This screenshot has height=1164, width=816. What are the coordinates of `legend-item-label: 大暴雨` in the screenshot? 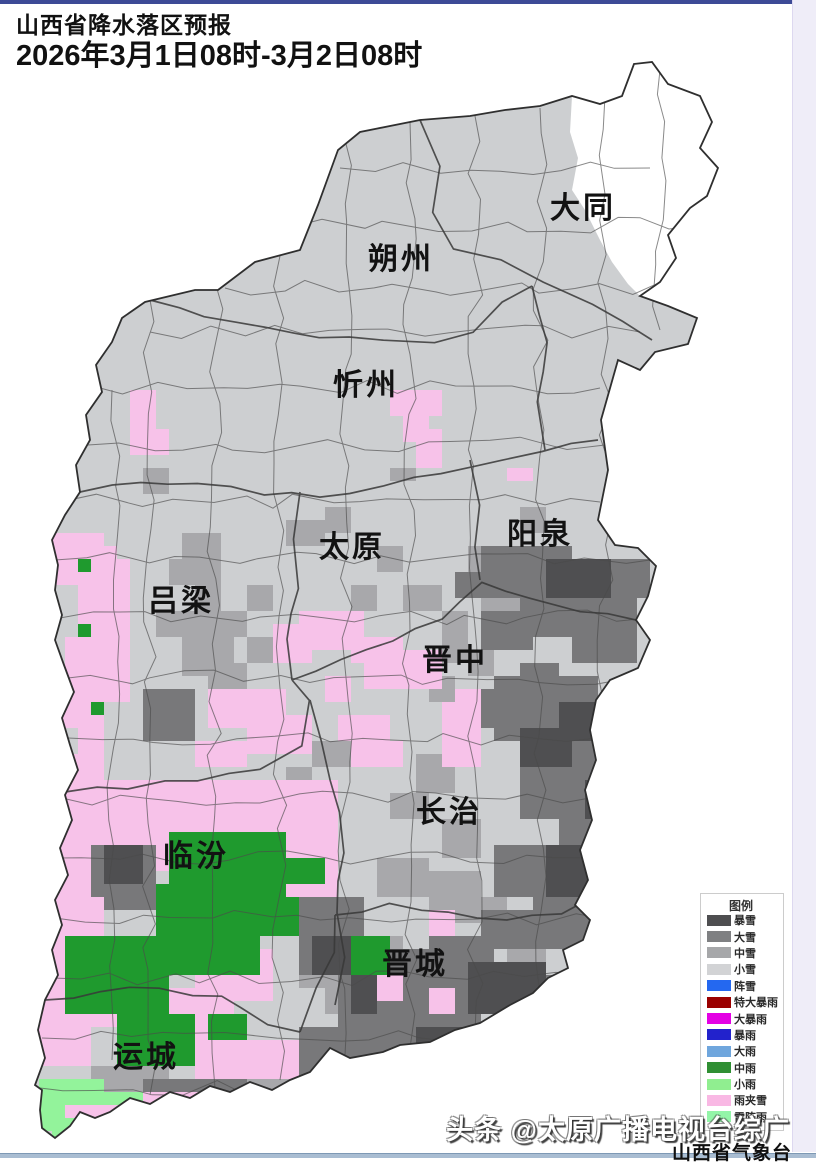 It's located at (750, 1019).